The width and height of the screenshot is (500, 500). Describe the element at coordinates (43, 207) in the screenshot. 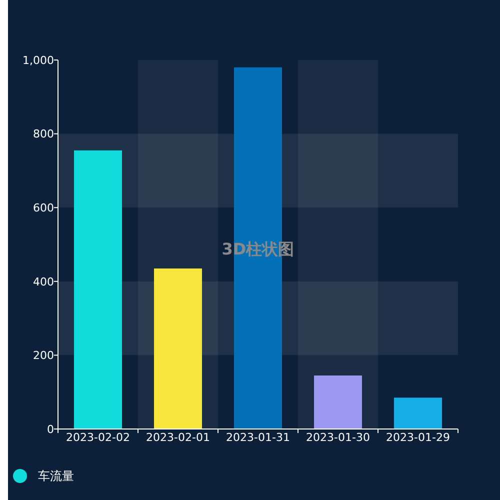

I see `y-tick-label: 600` at that location.